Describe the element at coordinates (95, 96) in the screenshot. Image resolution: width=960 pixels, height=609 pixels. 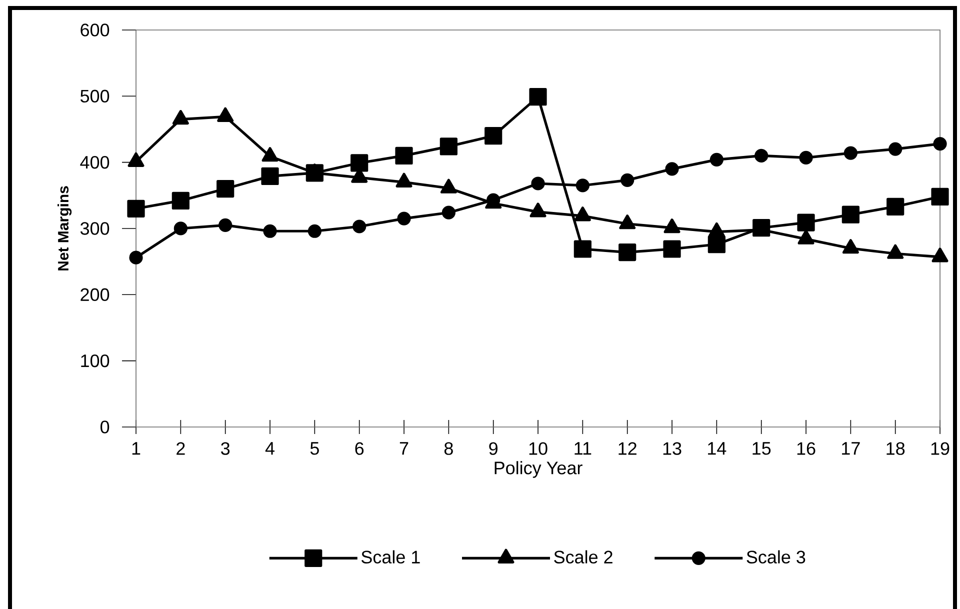
I see `y-tick-label: 500` at that location.